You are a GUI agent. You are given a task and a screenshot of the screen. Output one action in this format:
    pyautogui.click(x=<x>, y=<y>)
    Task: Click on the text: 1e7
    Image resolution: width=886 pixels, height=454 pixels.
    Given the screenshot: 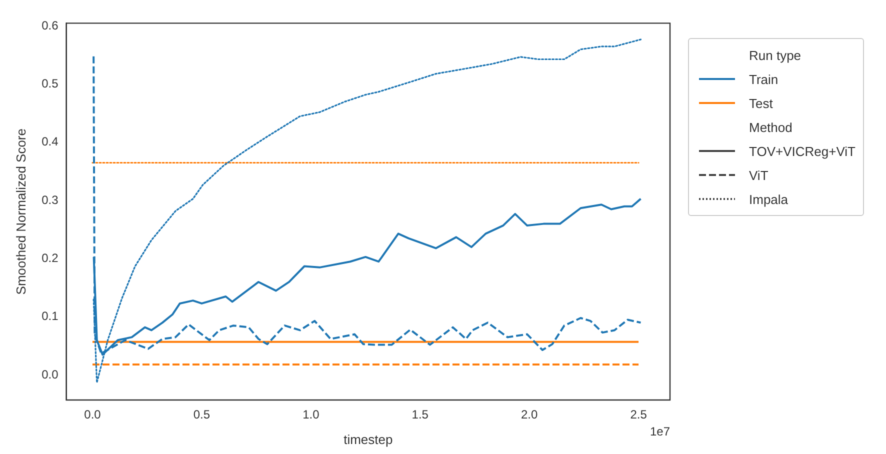 What is the action you would take?
    pyautogui.click(x=660, y=431)
    